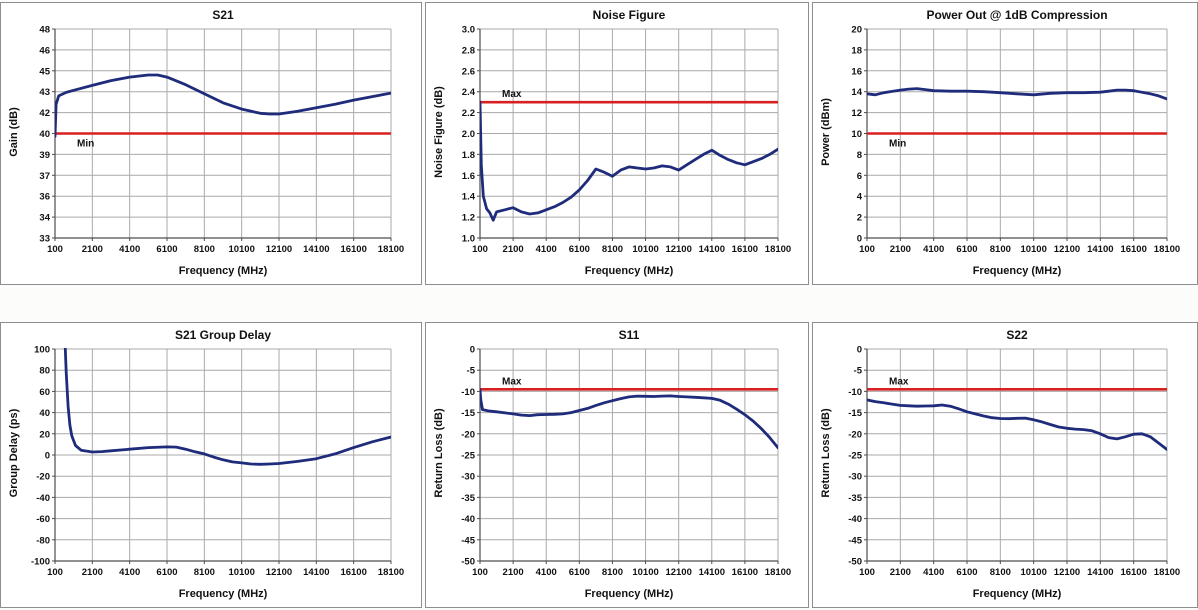 The image size is (1198, 610). I want to click on chart-title: S21 Group Delay, so click(223, 335).